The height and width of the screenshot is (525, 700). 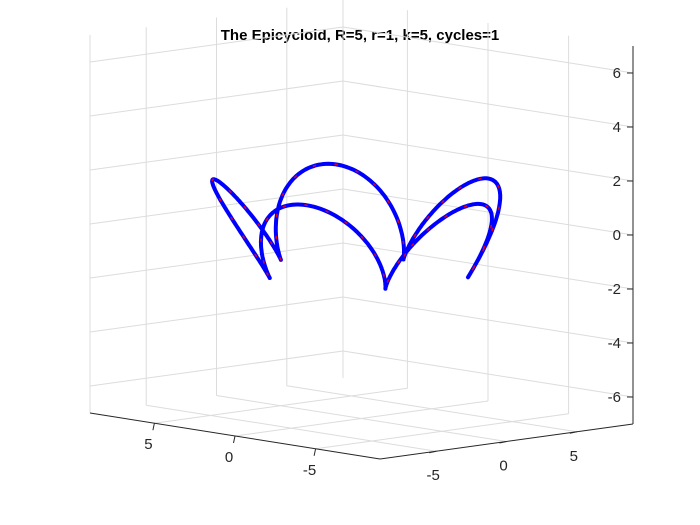 What do you see at coordinates (433, 475) in the screenshot?
I see `y-tick-label: -5` at bounding box center [433, 475].